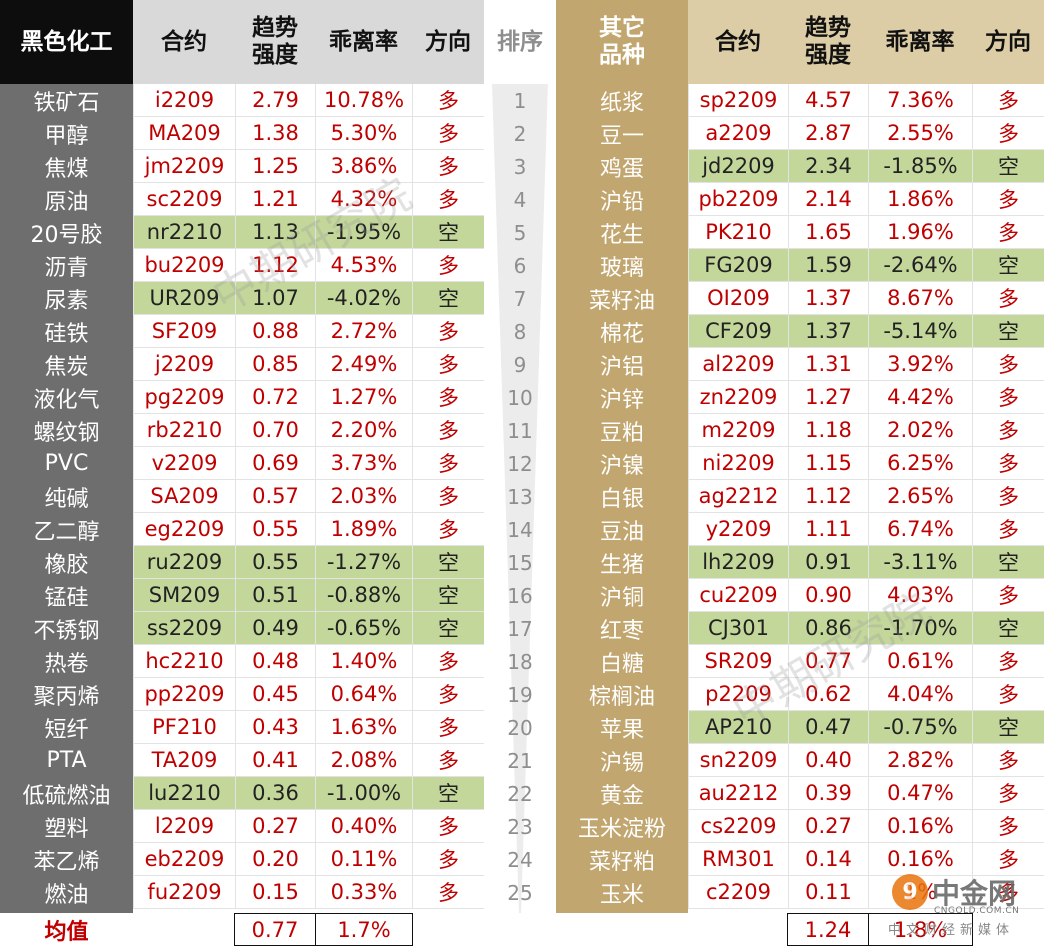  Describe the element at coordinates (738, 42) in the screenshot. I see `header-right-contract: 合约` at that location.